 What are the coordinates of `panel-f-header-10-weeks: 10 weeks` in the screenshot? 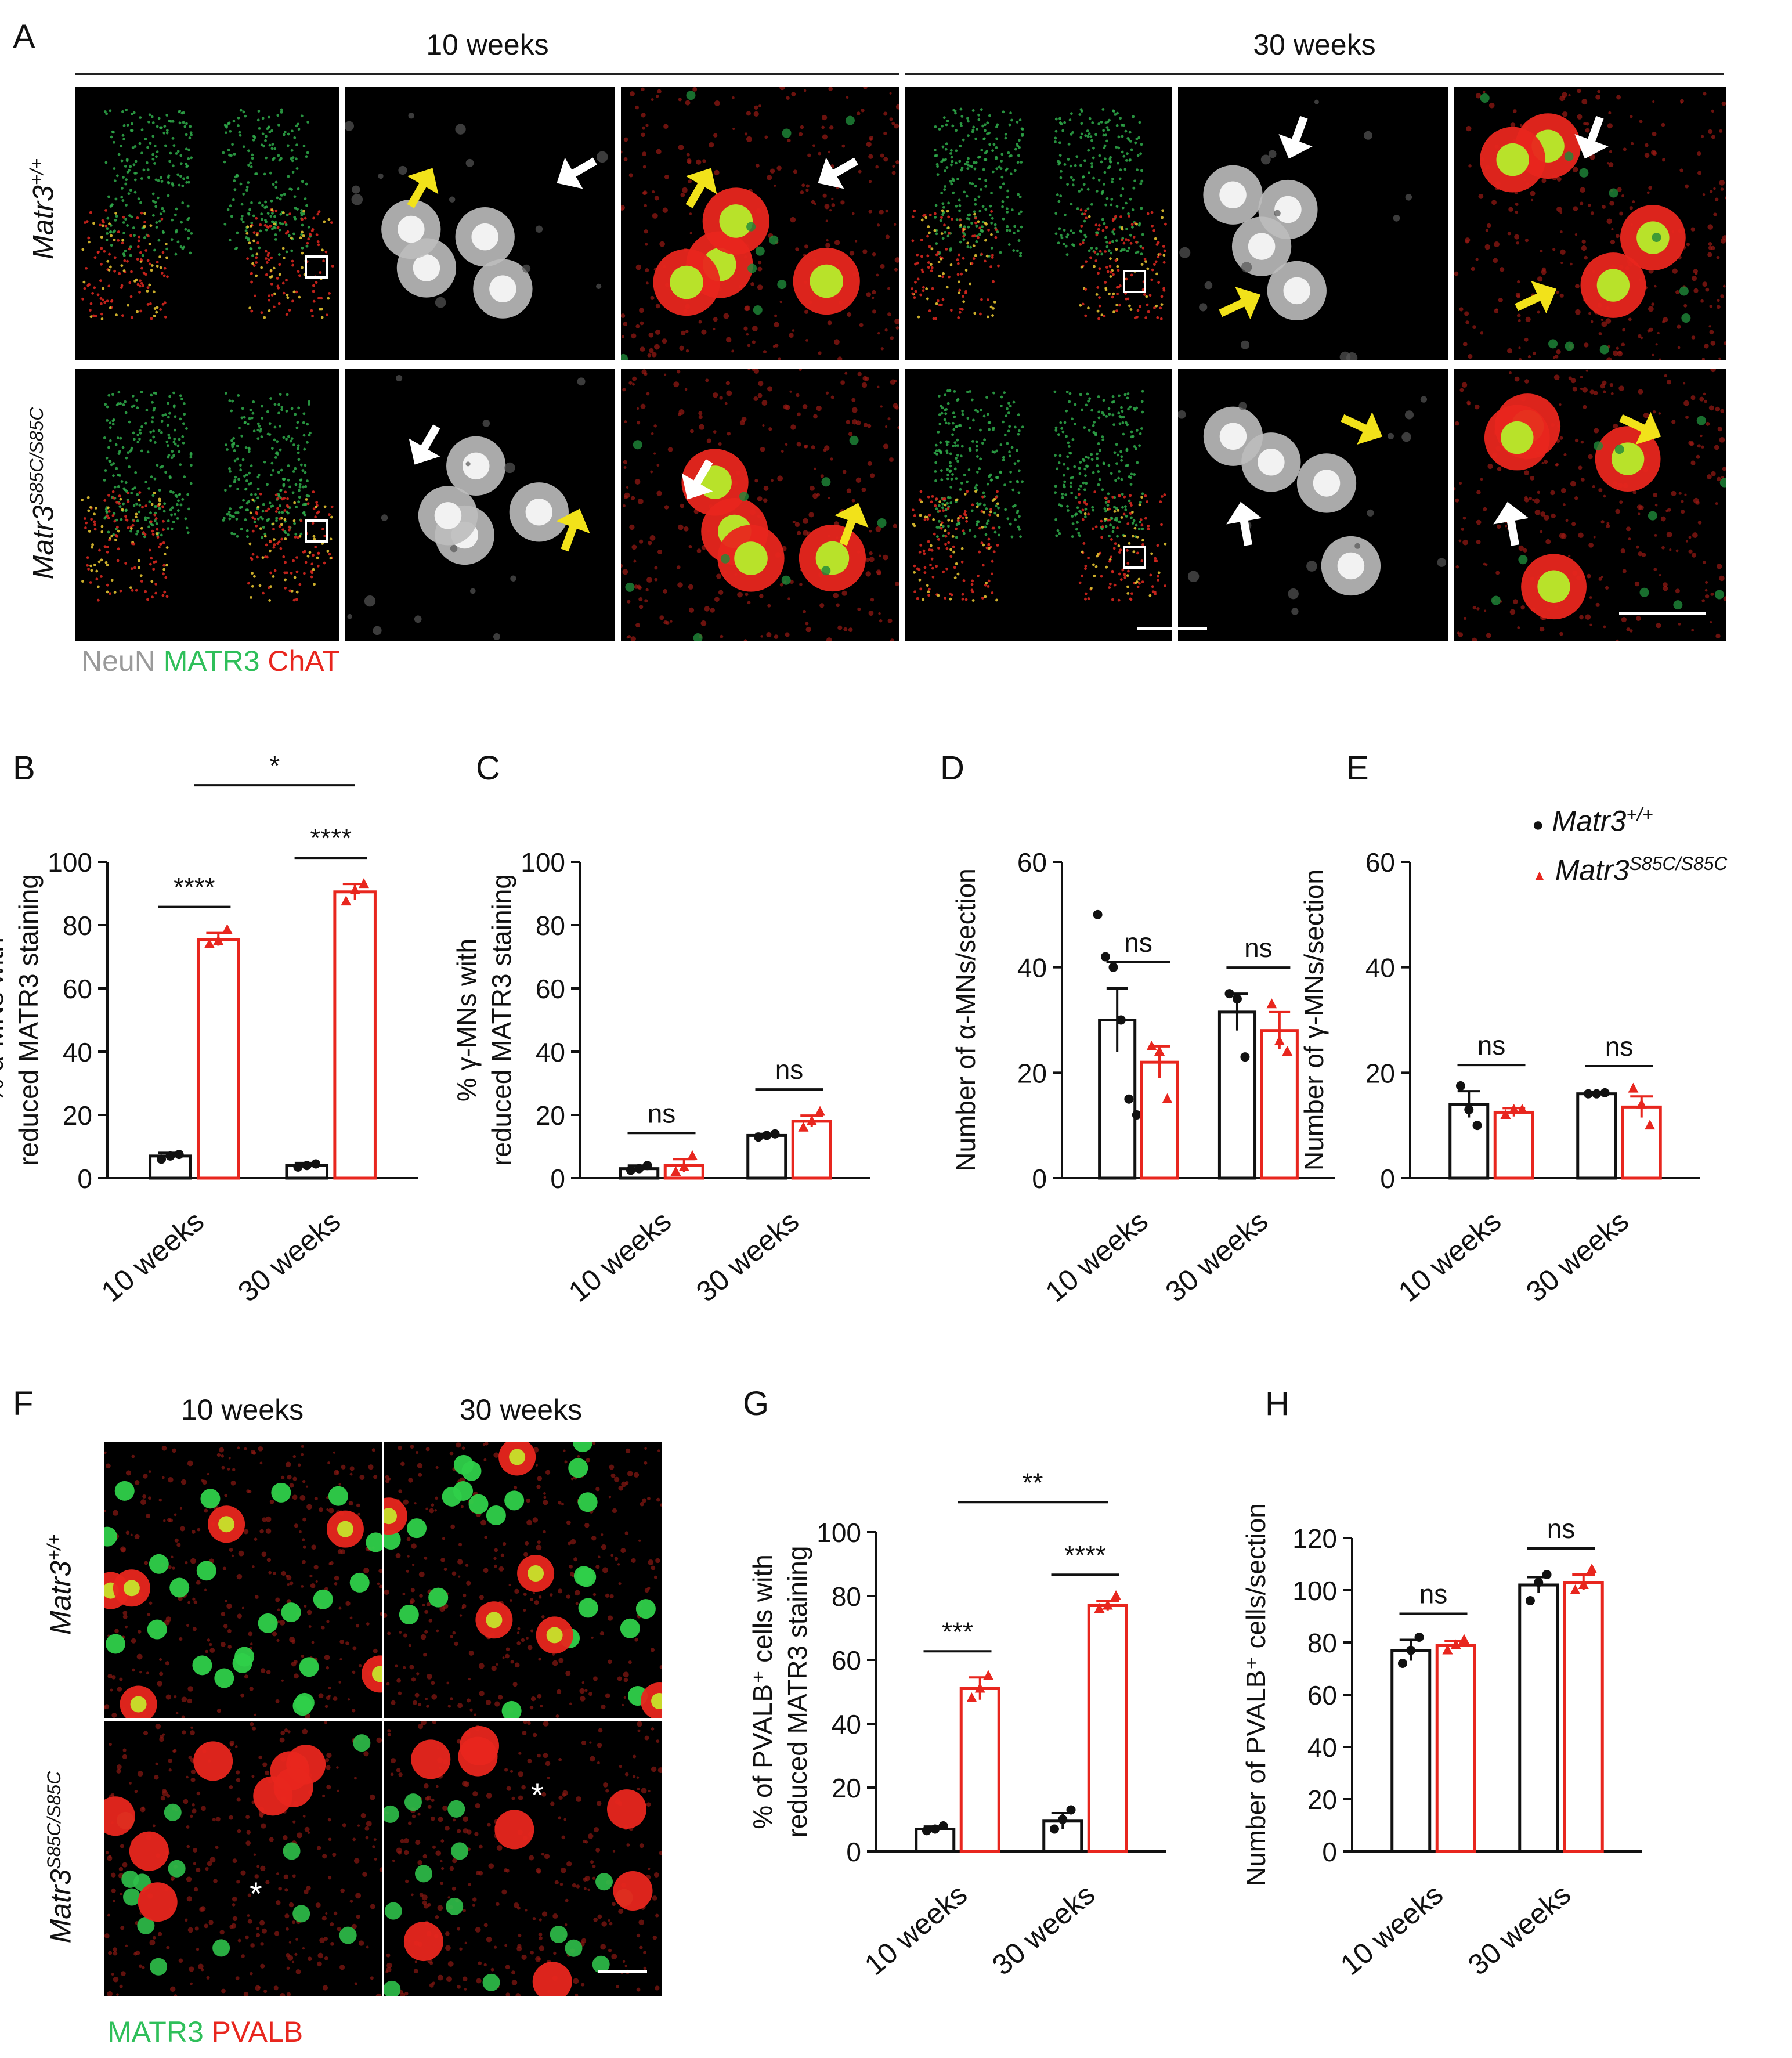 It's located at (242, 1409).